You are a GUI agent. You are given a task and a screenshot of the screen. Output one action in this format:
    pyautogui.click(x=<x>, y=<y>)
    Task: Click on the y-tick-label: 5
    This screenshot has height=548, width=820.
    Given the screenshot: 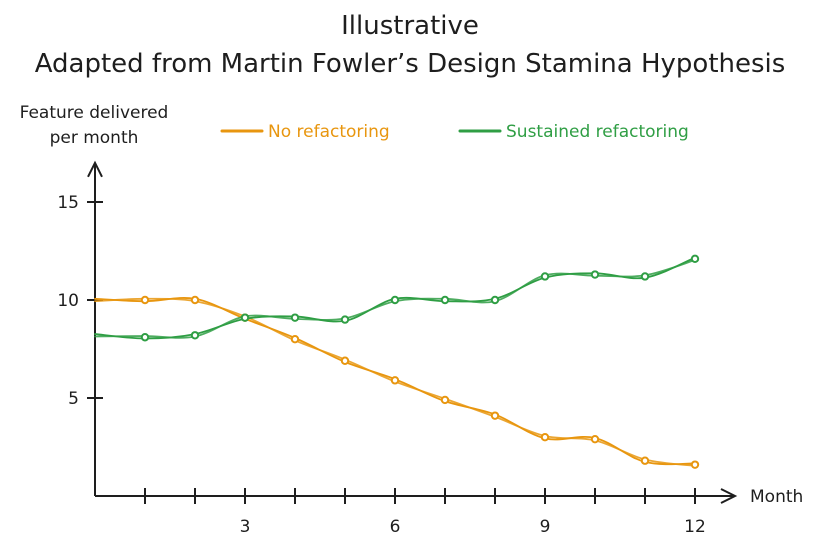 What is the action you would take?
    pyautogui.click(x=73, y=399)
    